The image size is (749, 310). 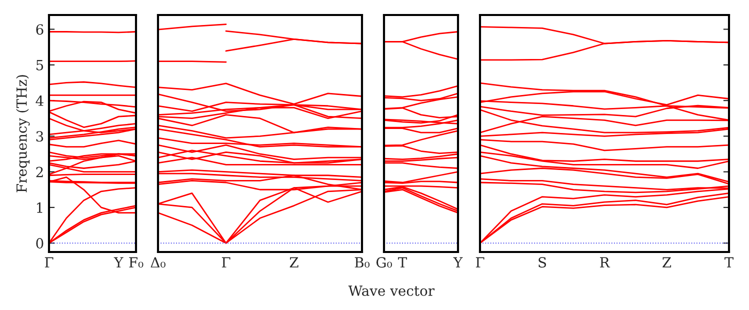 What do you see at coordinates (362, 262) in the screenshot?
I see `x-tick-label: B₀` at bounding box center [362, 262].